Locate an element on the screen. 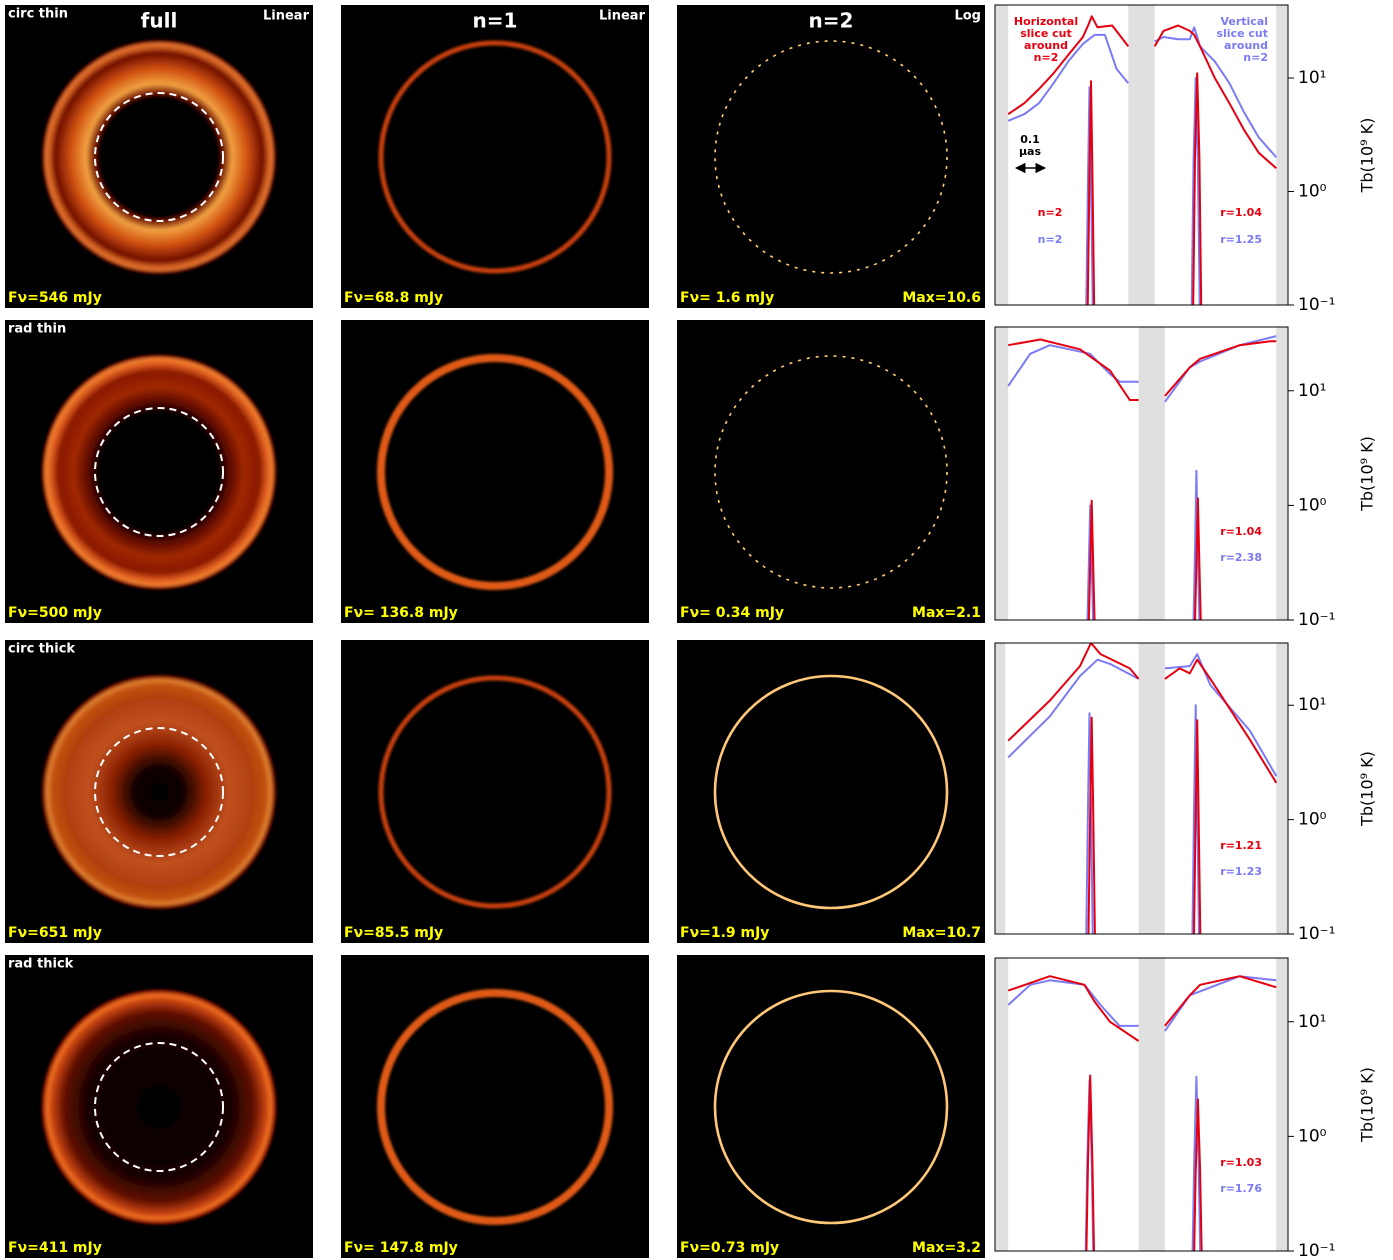  flux-label: Fν=68.8 mJy is located at coordinates (393, 298).